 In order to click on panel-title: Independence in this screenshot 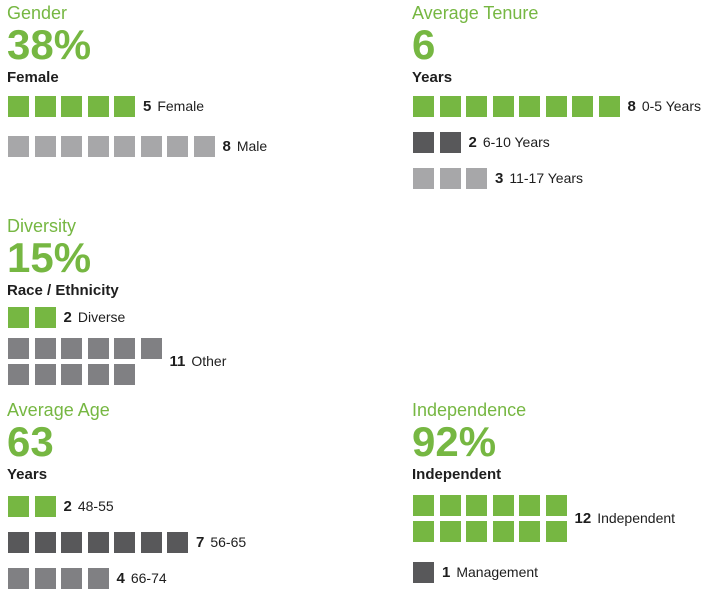, I will do `click(469, 410)`.